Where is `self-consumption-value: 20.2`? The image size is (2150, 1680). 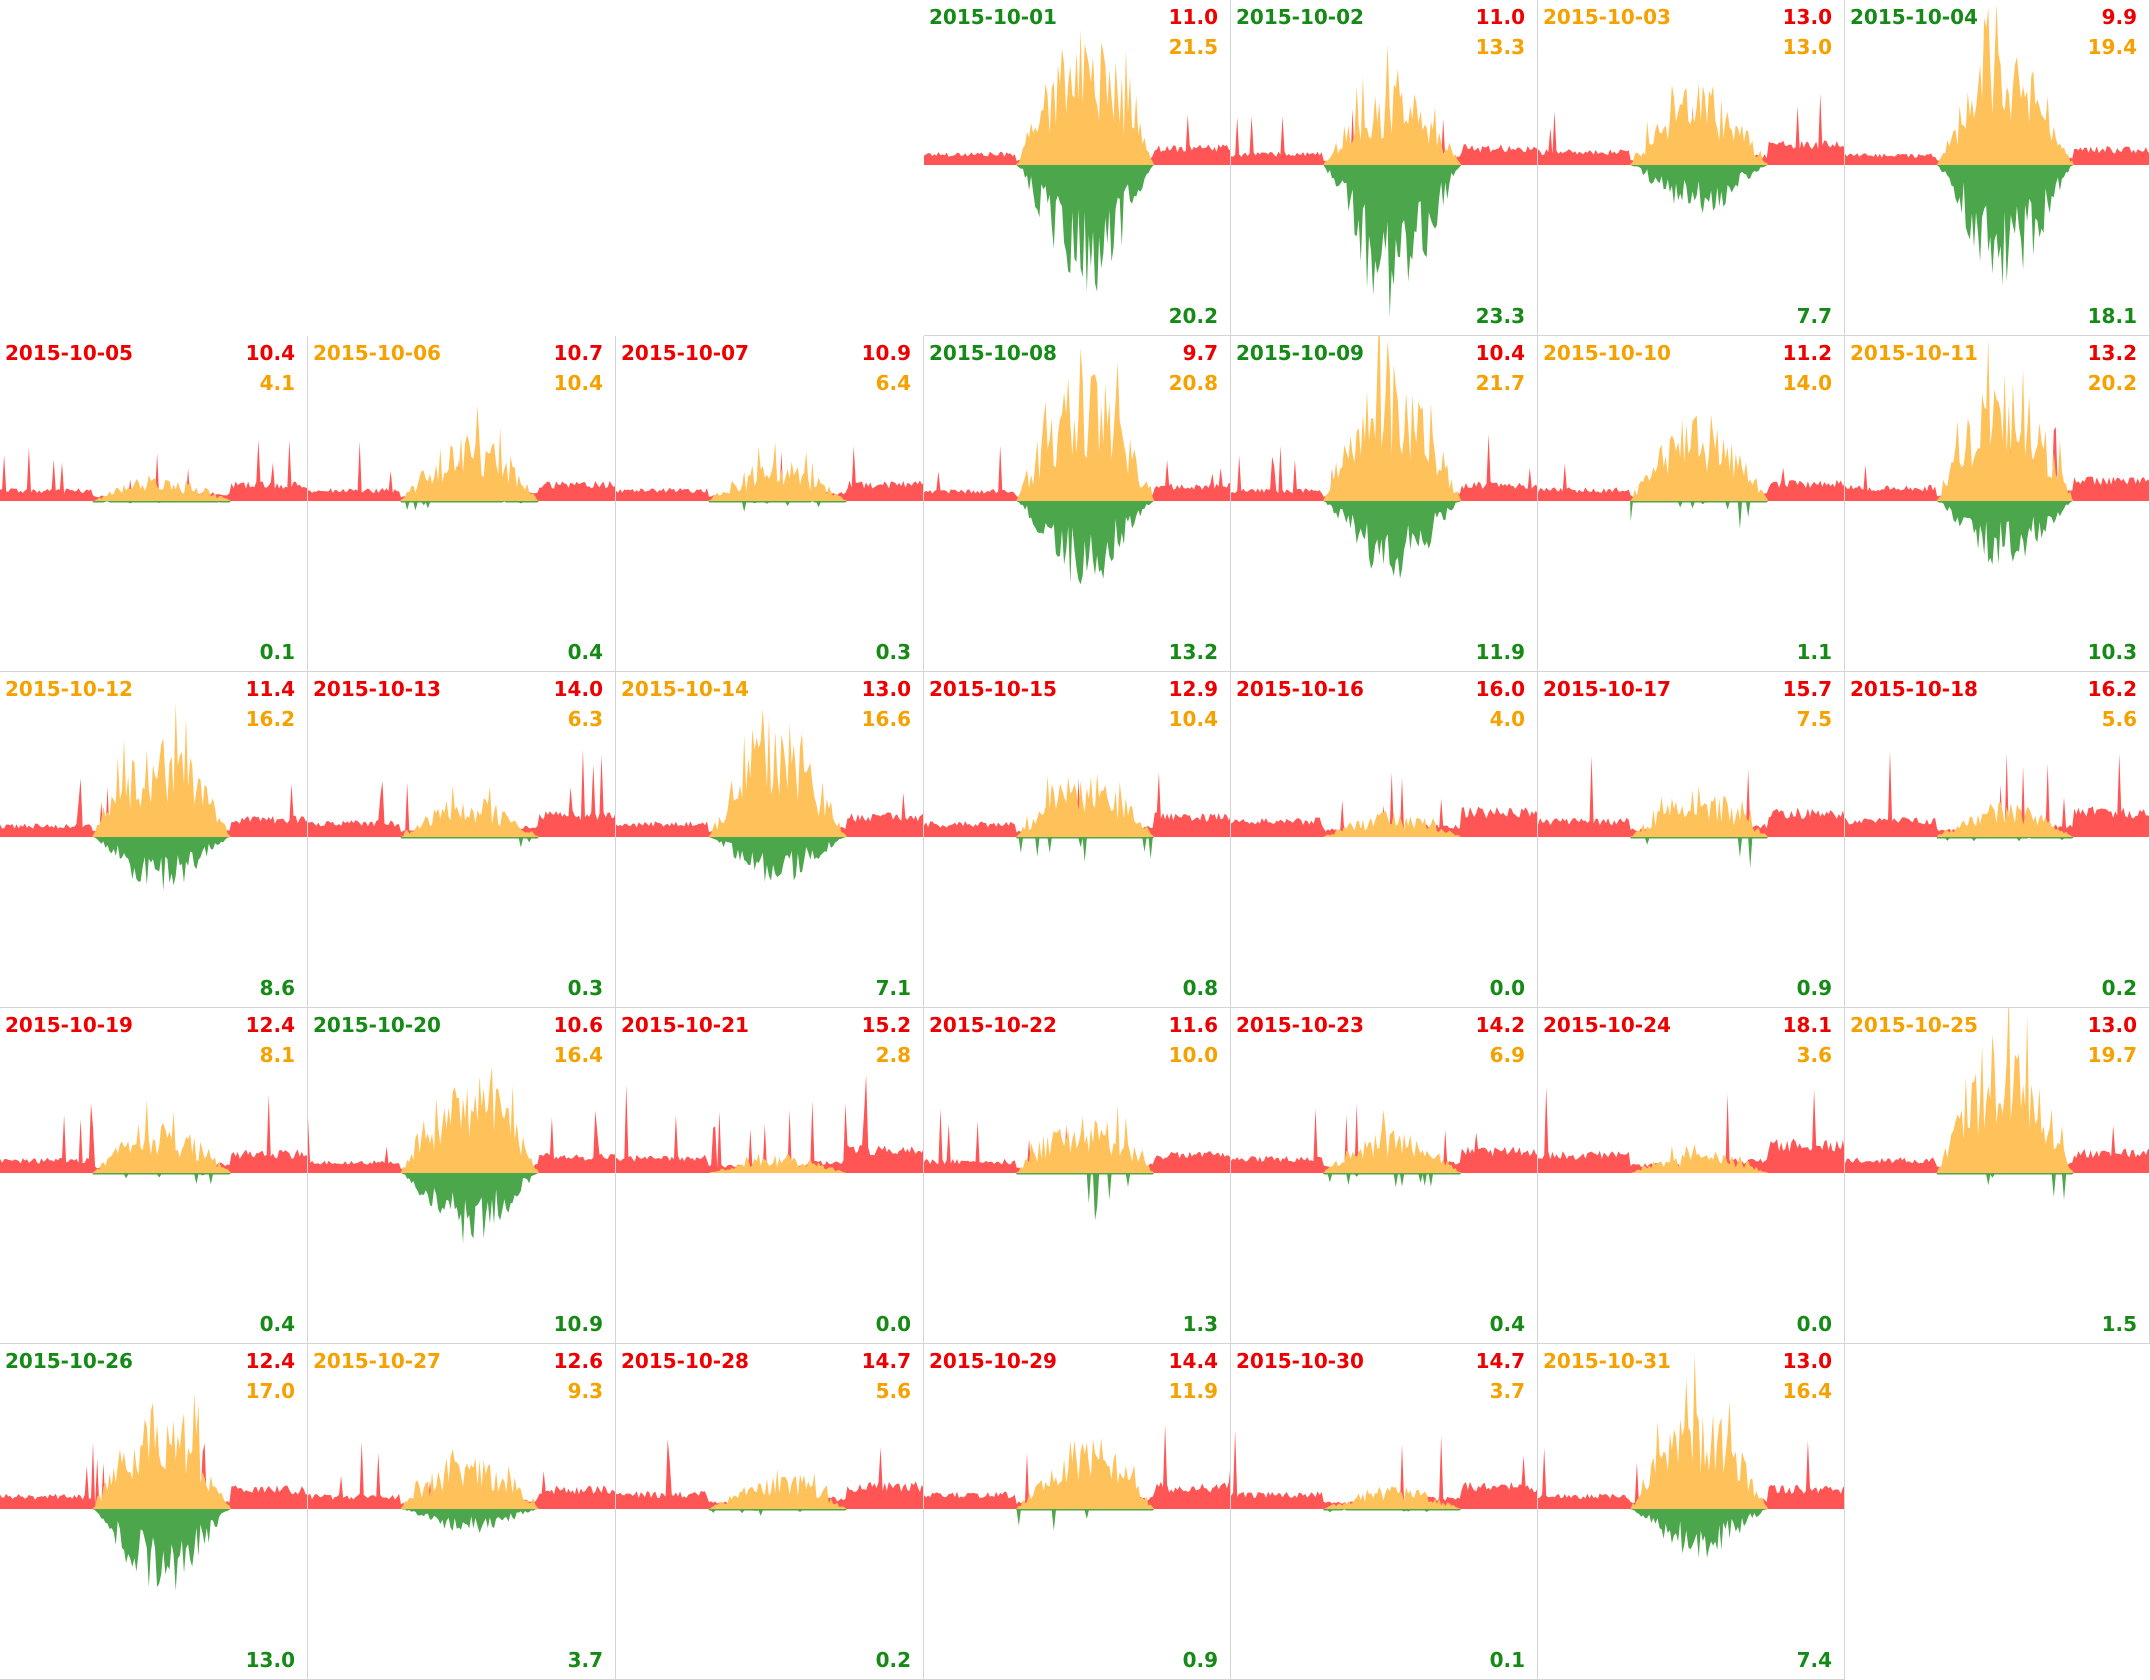
self-consumption-value: 20.2 is located at coordinates (2112, 383).